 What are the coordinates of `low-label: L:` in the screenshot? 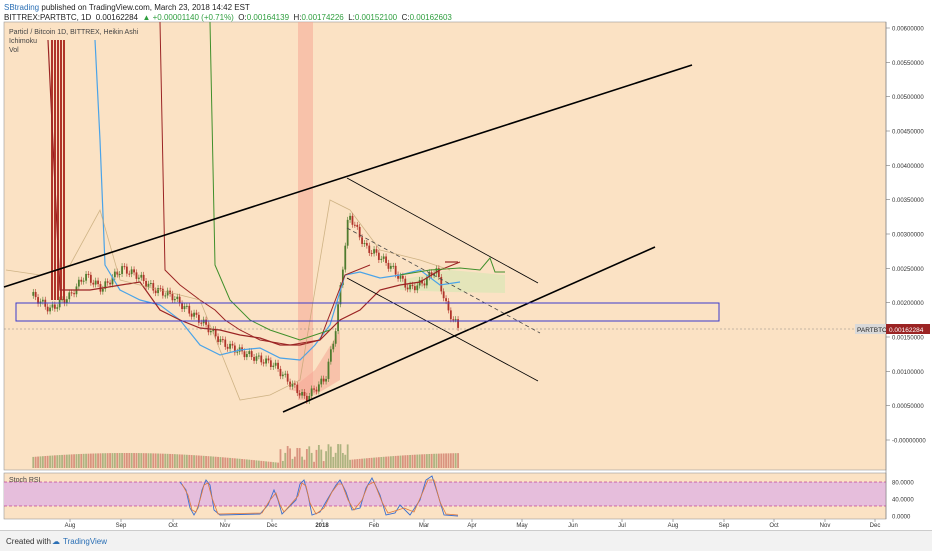 It's located at (351, 17).